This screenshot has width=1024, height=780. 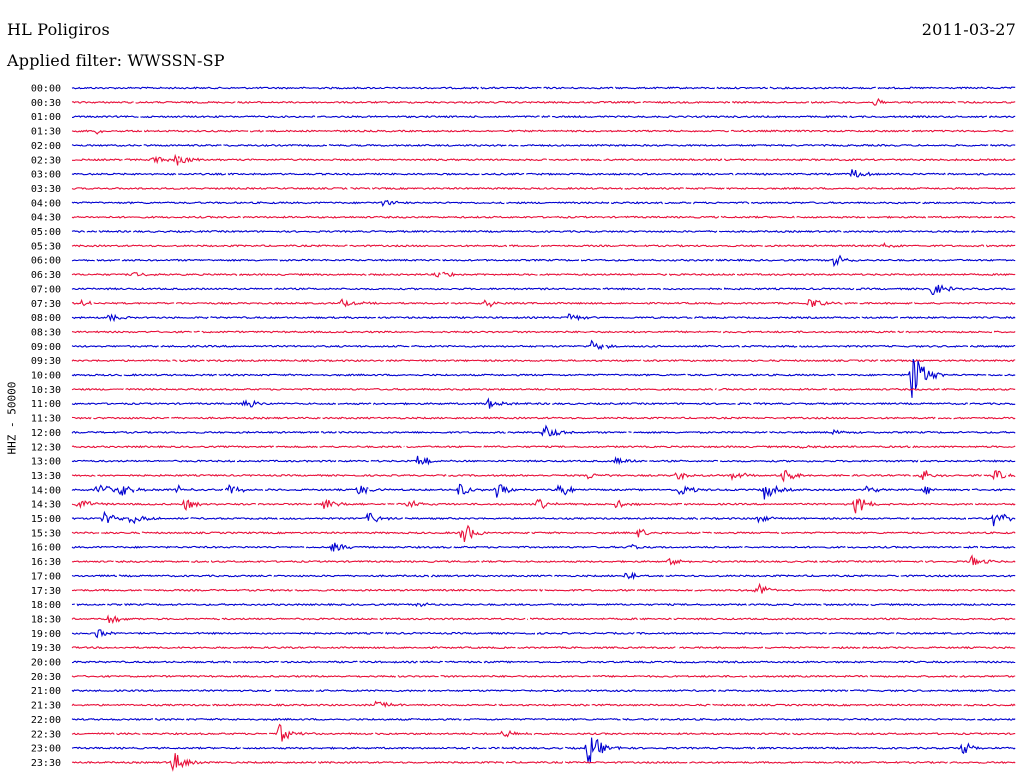 What do you see at coordinates (46, 634) in the screenshot?
I see `time-tick-label: 19:00` at bounding box center [46, 634].